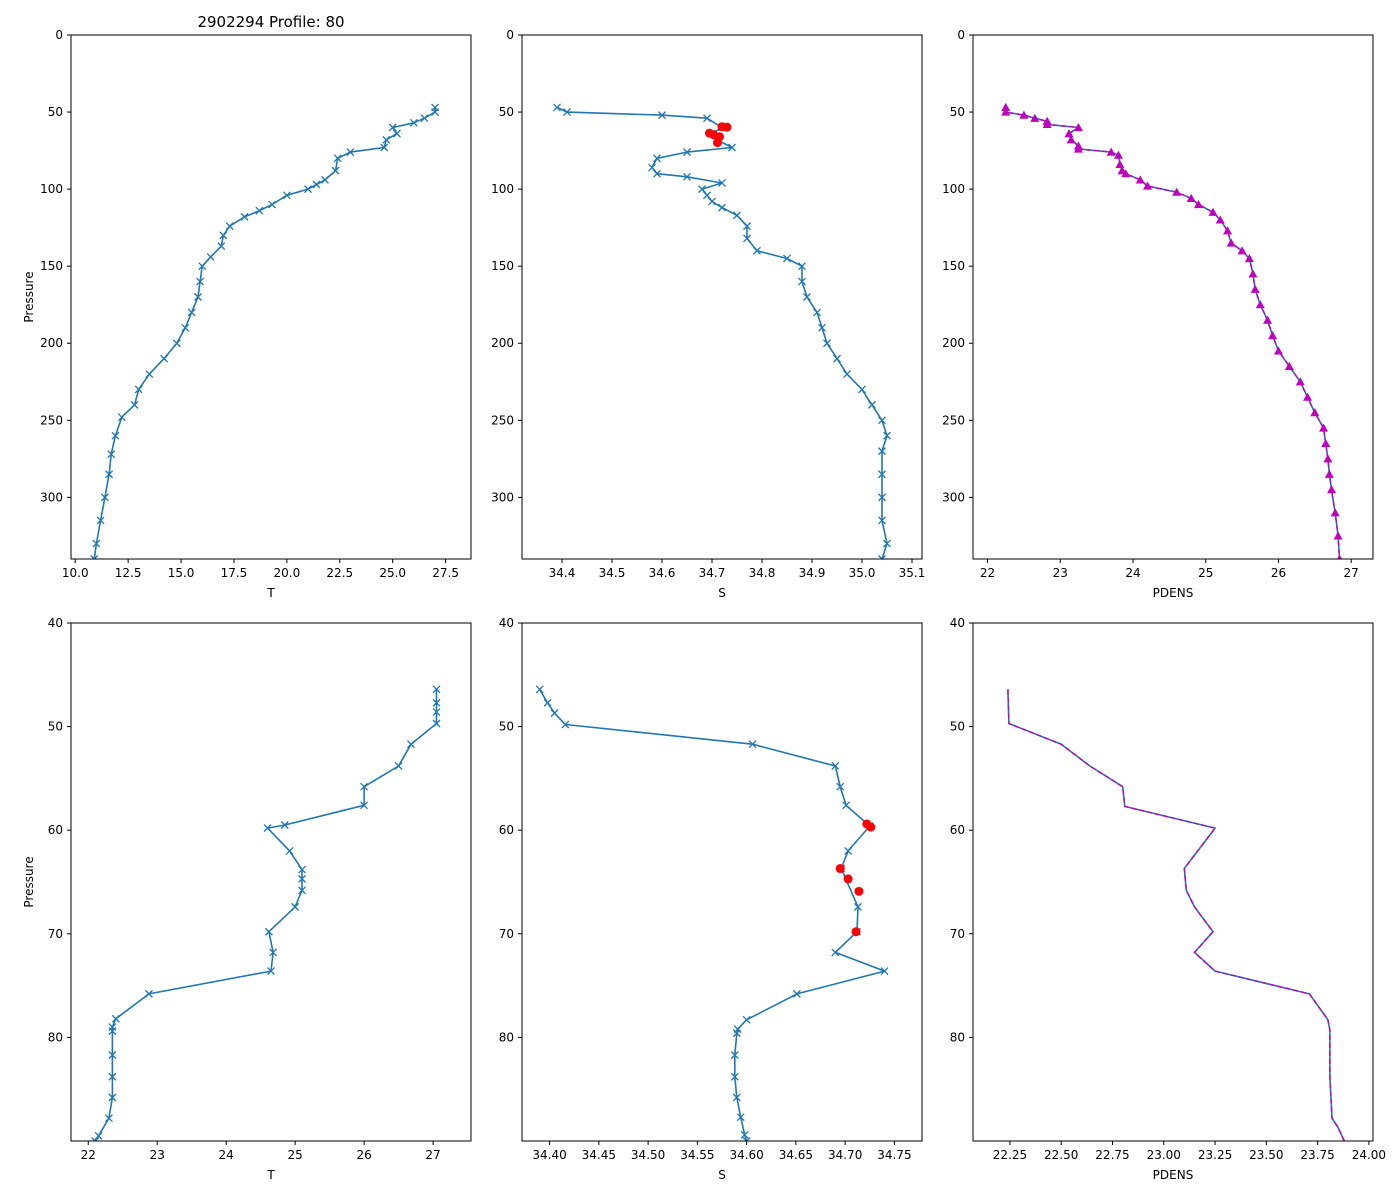 Image resolution: width=1400 pixels, height=1200 pixels. What do you see at coordinates (1215, 1155) in the screenshot?
I see `x-tick-label: 23.25` at bounding box center [1215, 1155].